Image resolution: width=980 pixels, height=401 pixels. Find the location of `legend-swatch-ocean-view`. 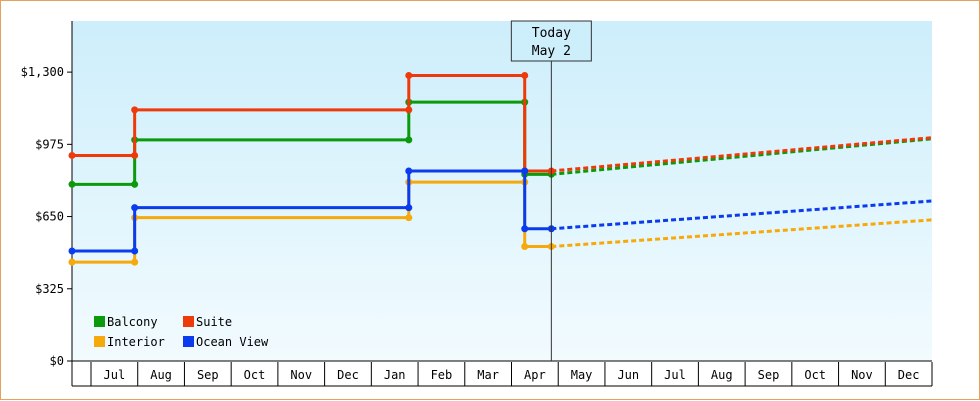

legend-swatch-ocean-view is located at coordinates (188, 341).